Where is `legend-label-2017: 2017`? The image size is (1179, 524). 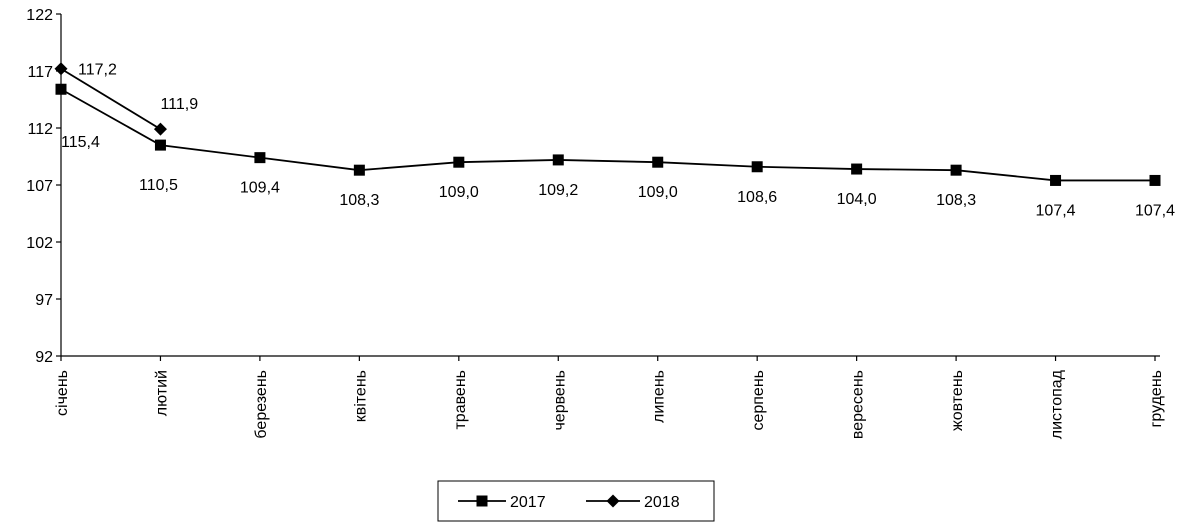 legend-label-2017: 2017 is located at coordinates (528, 502).